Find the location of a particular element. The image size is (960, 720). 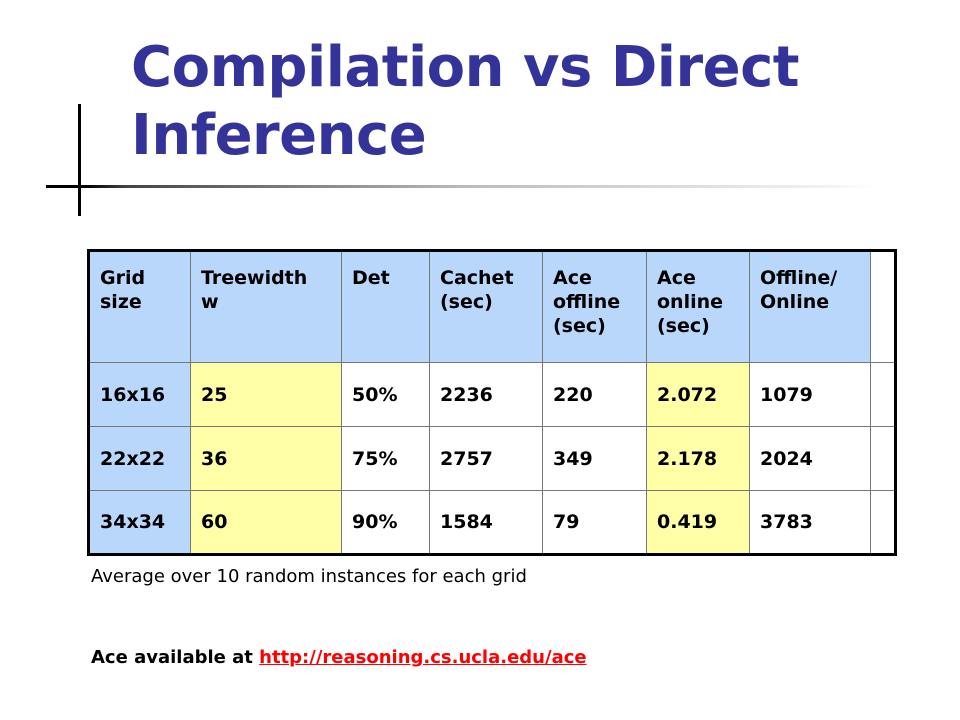

header-offline-online: Offline/Online is located at coordinates (810, 306).